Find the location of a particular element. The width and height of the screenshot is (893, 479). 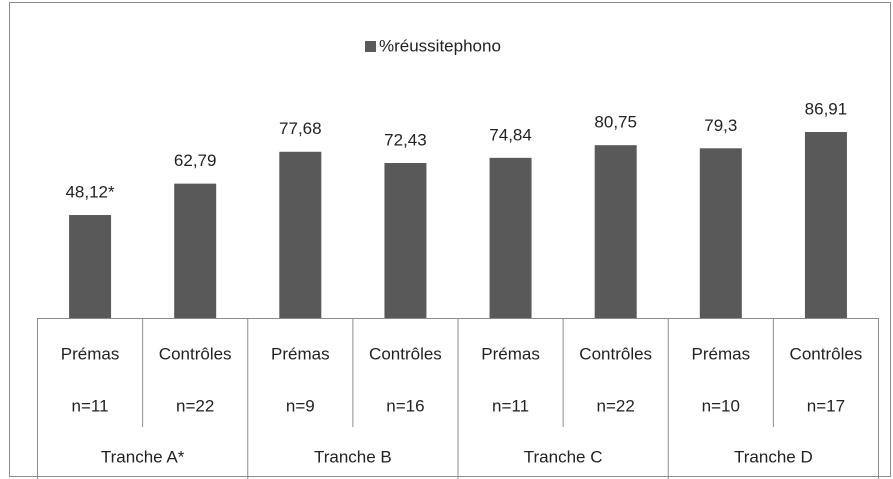

data-label: 48,12* is located at coordinates (90, 192).